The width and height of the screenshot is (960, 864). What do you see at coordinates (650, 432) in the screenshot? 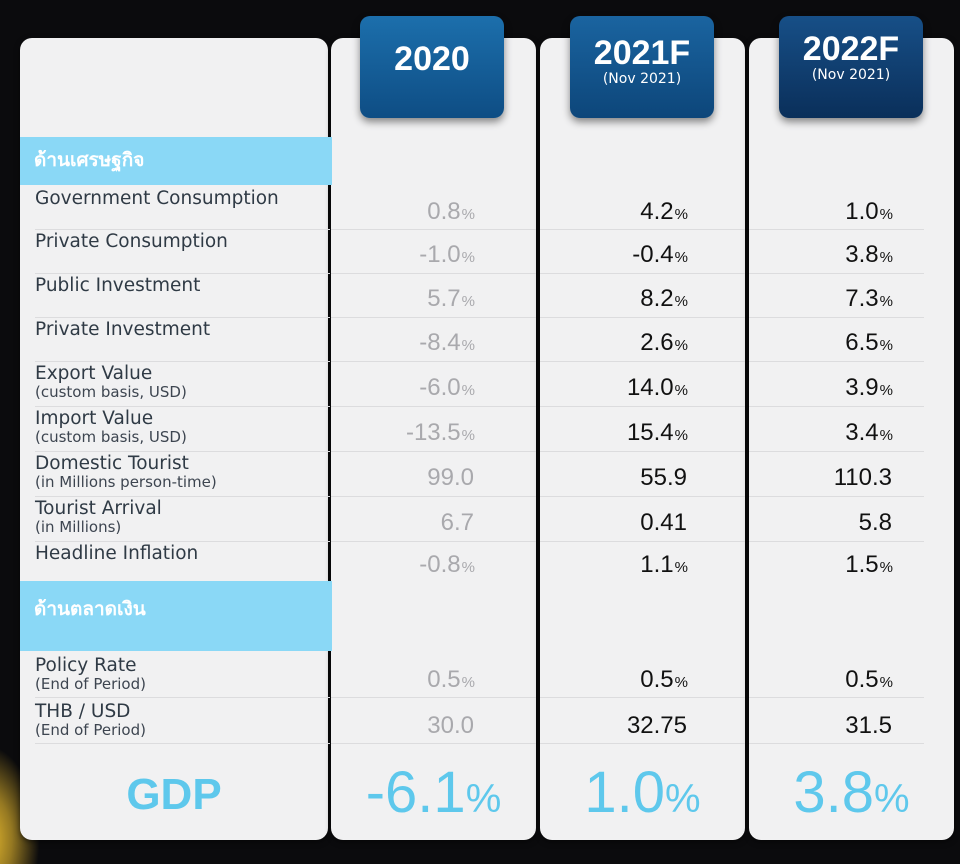
I see `value-number: 15.4` at bounding box center [650, 432].